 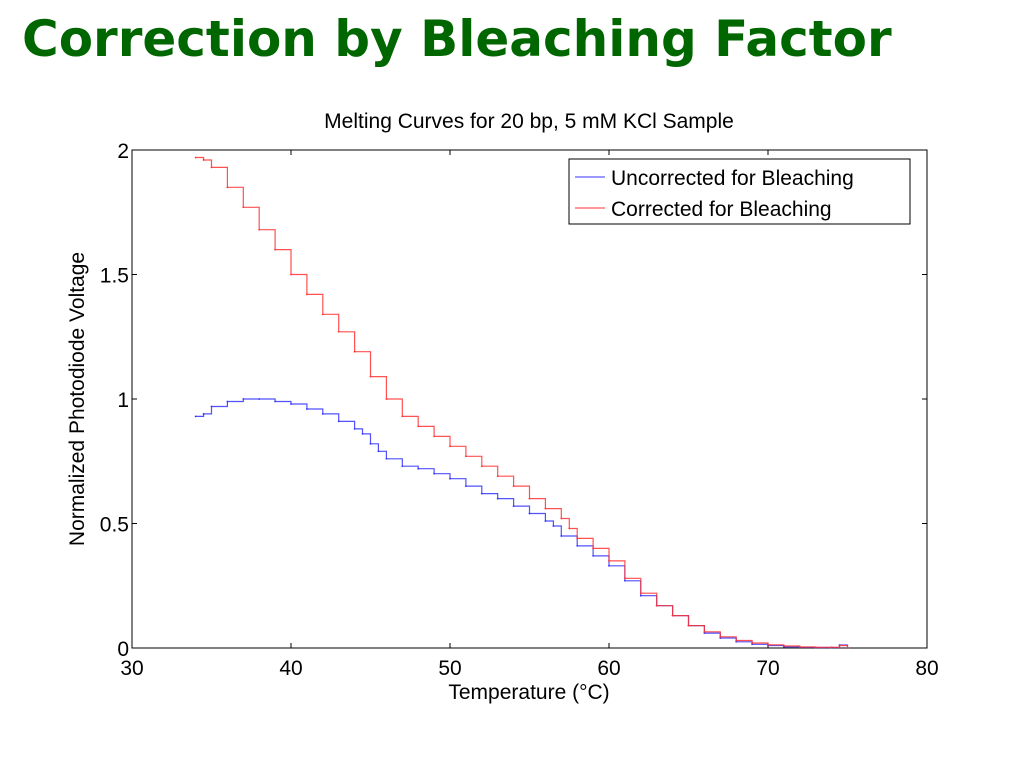 I want to click on legend-box, so click(x=739, y=191).